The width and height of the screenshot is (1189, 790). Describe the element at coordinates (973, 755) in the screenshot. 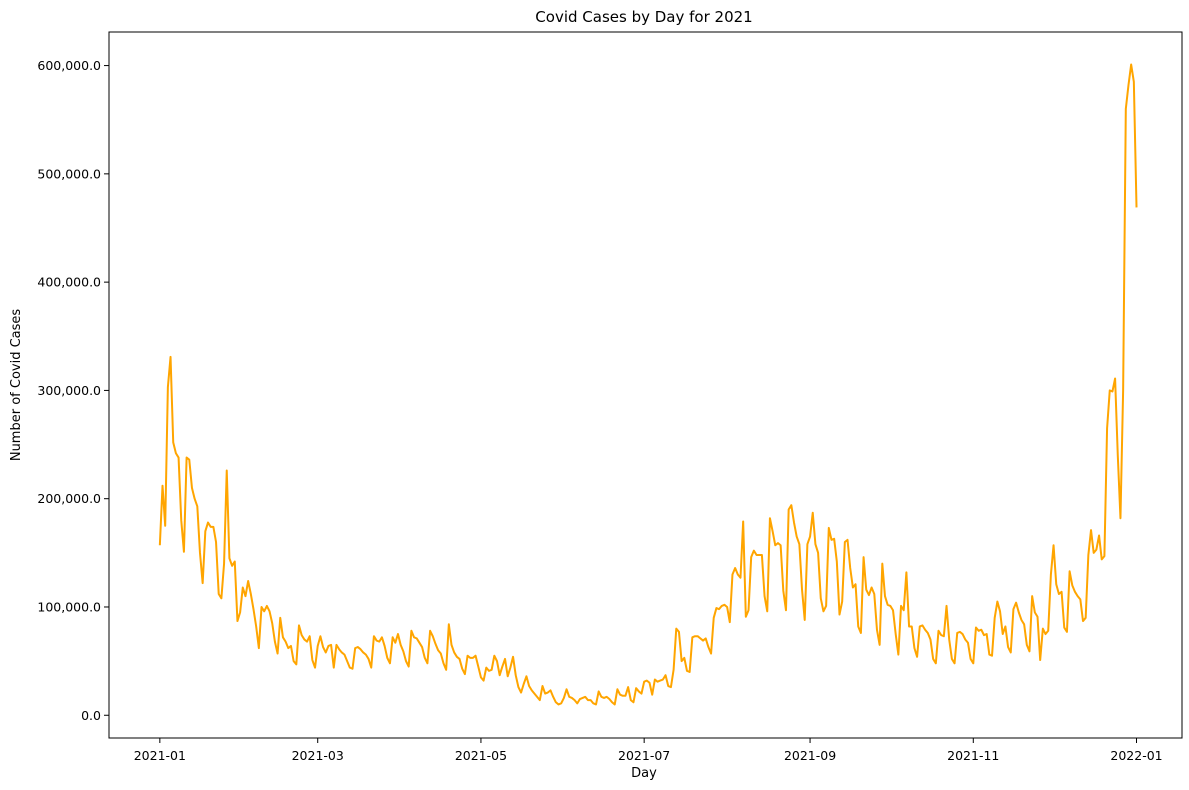

I see `x-tick-label: 2021-11` at that location.